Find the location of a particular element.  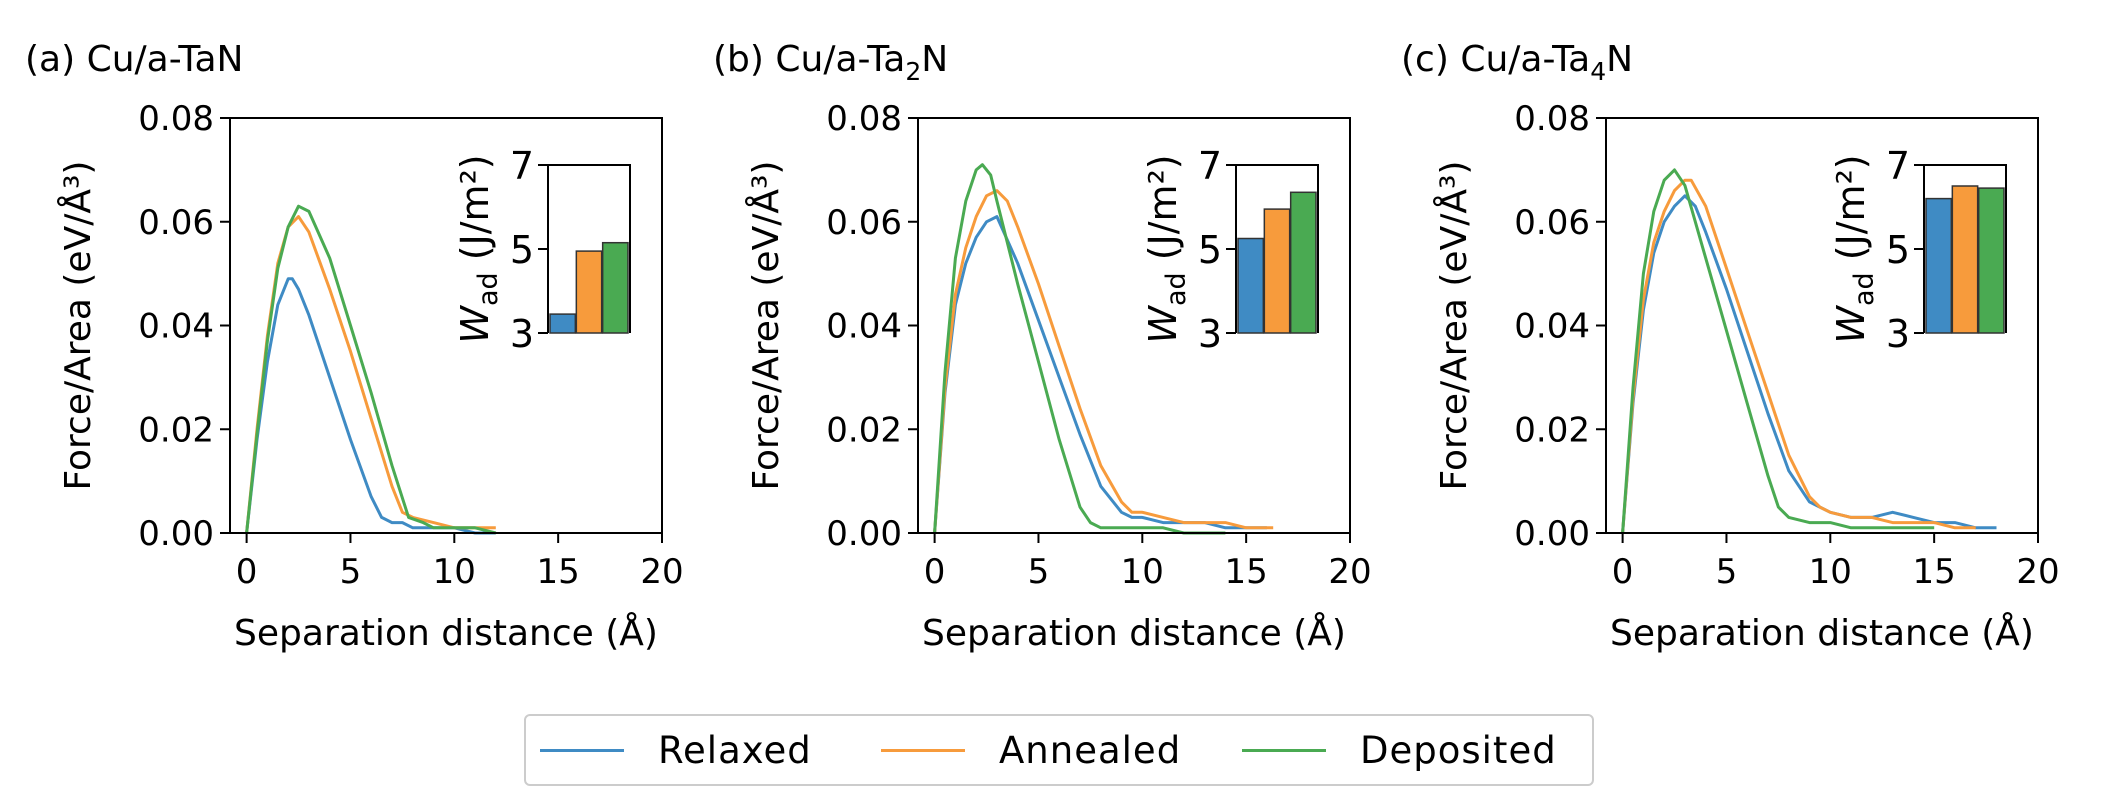

legend-label-relaxed: Relaxed is located at coordinates (735, 750).